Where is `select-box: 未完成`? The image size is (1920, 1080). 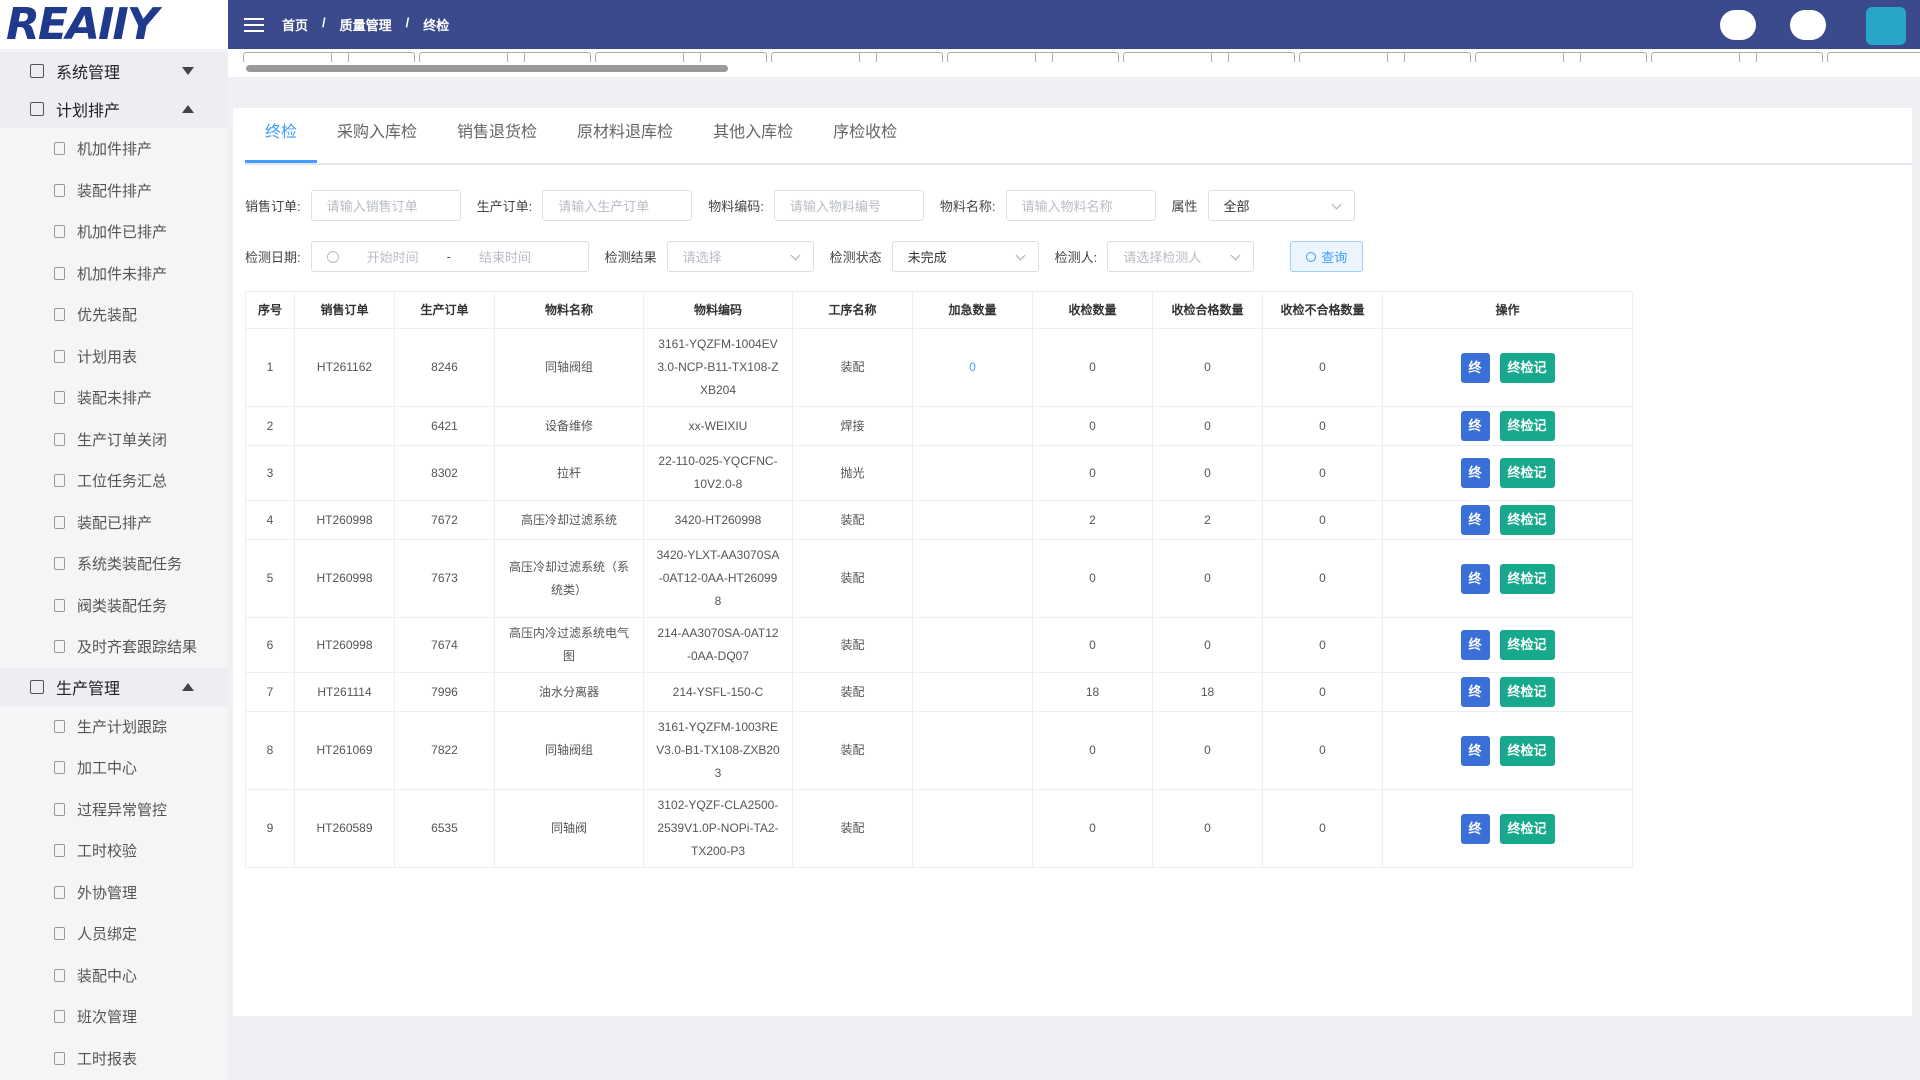
select-box: 未完成 is located at coordinates (965, 256).